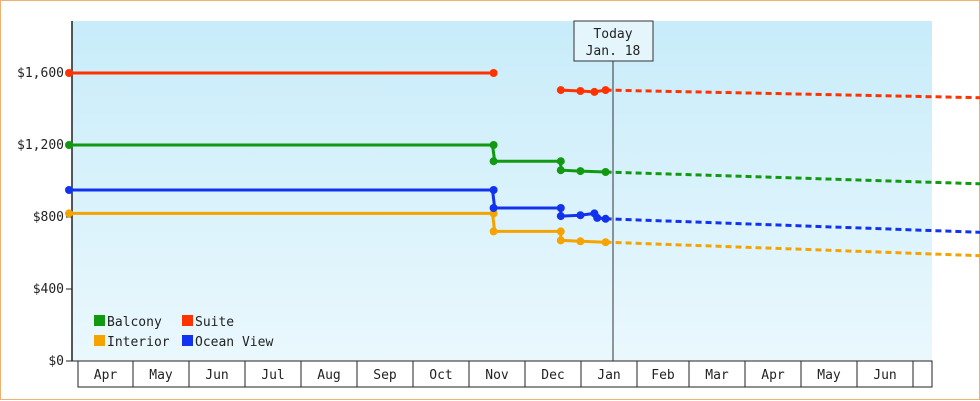 The width and height of the screenshot is (980, 401). I want to click on y-tick-label: $0, so click(56, 361).